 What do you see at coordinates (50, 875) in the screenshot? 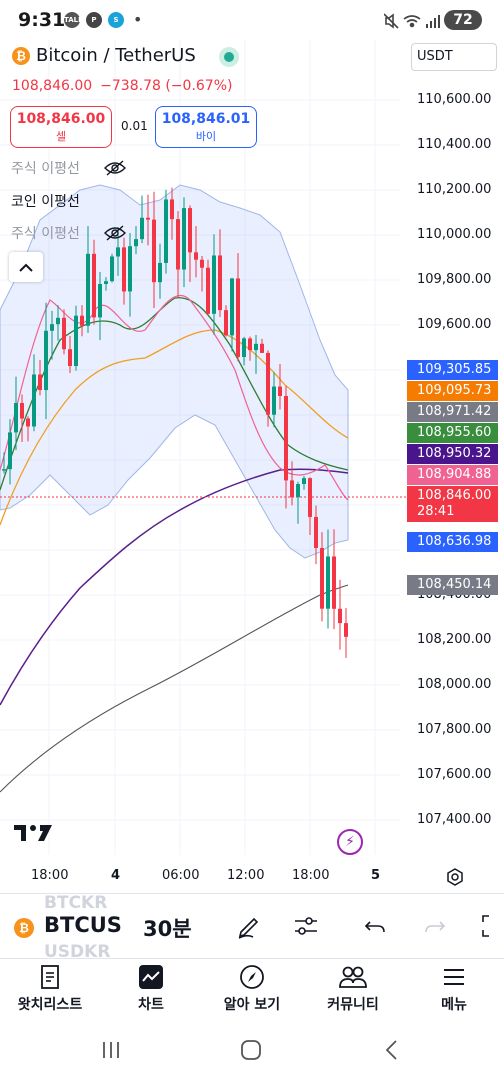
I see `x-tick: 18:00` at bounding box center [50, 875].